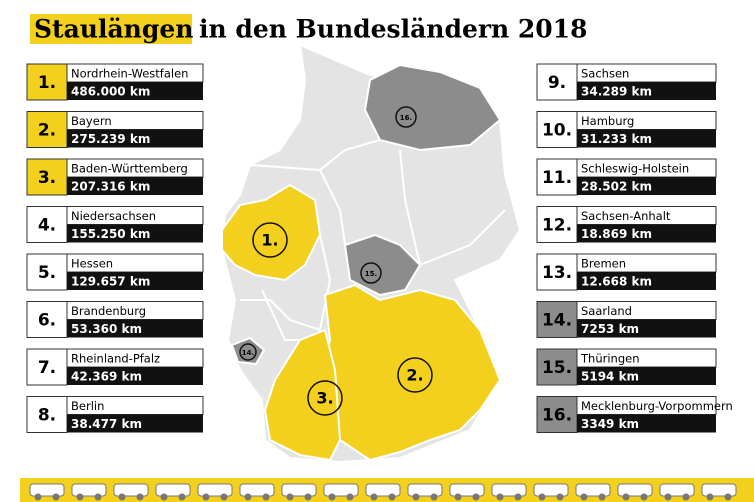  I want to click on state-length: 3349 km, so click(610, 424).